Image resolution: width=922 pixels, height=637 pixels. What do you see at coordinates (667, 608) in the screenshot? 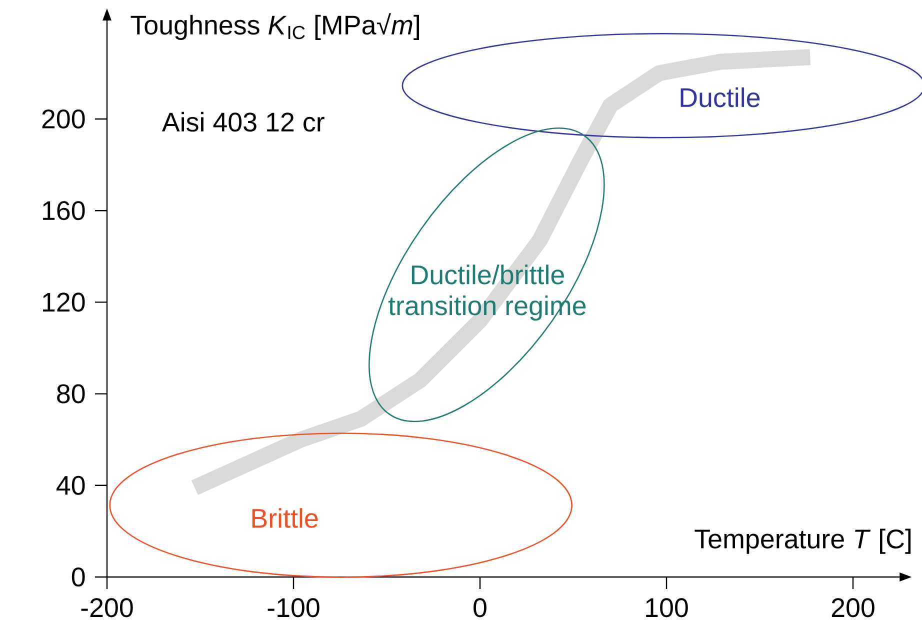
I see `x-tick-label: 100` at bounding box center [667, 608].